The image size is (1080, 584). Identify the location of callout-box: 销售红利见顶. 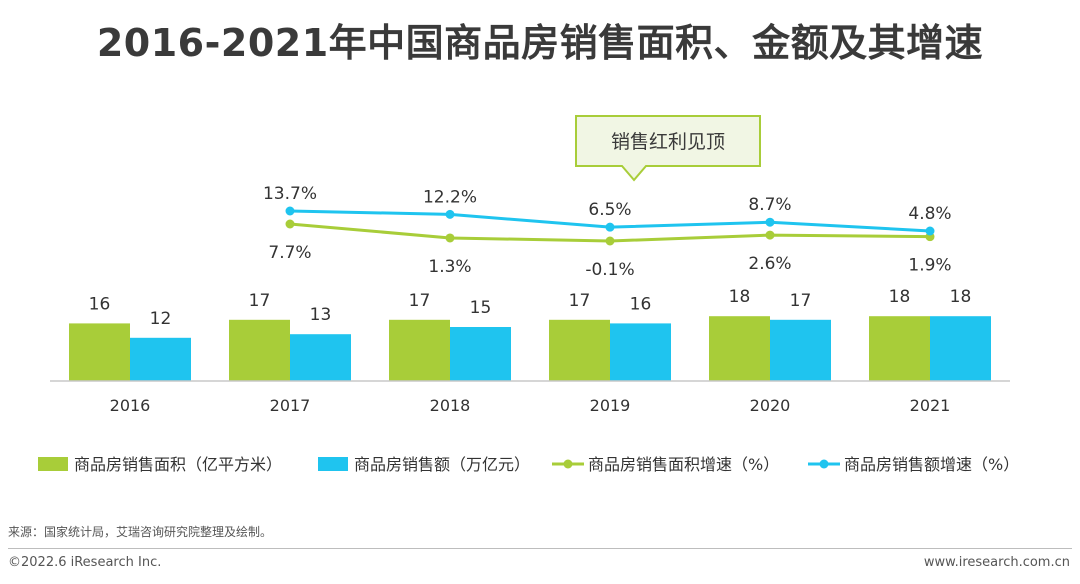
(668, 148).